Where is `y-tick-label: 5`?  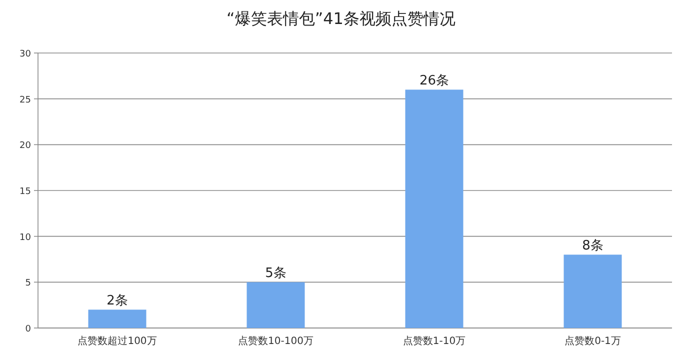
y-tick-label: 5 is located at coordinates (28, 283).